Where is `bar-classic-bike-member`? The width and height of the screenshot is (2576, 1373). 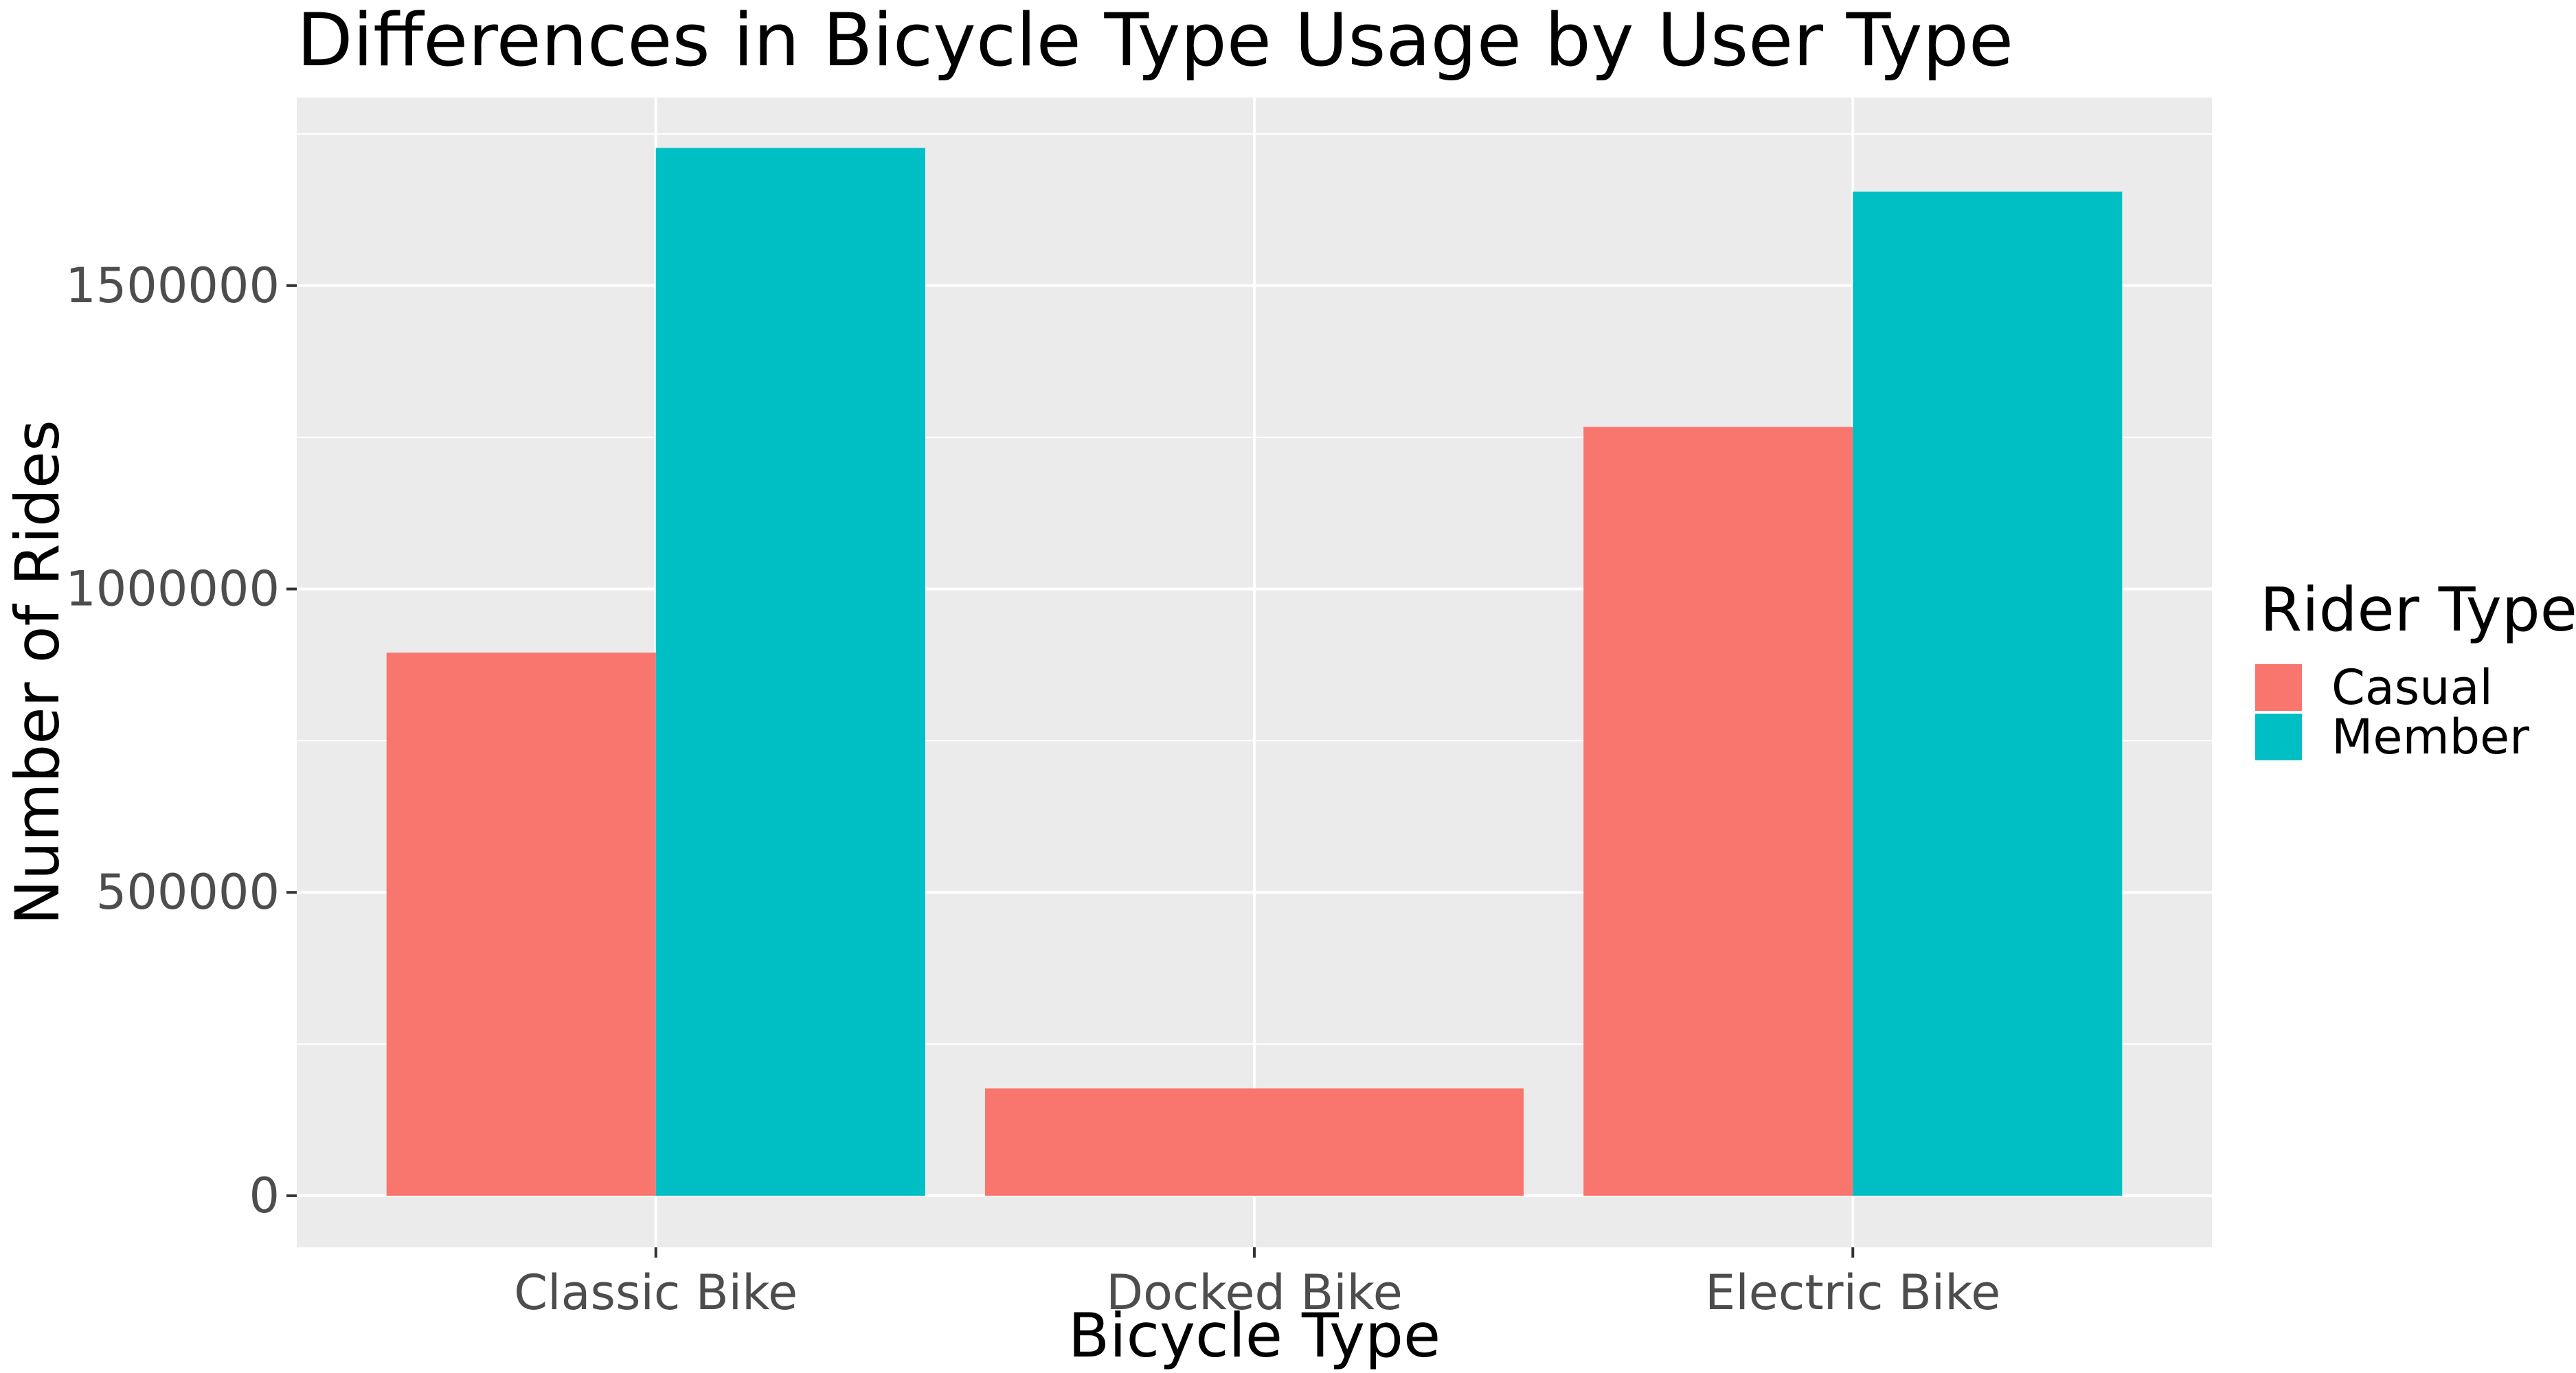
bar-classic-bike-member is located at coordinates (790, 672).